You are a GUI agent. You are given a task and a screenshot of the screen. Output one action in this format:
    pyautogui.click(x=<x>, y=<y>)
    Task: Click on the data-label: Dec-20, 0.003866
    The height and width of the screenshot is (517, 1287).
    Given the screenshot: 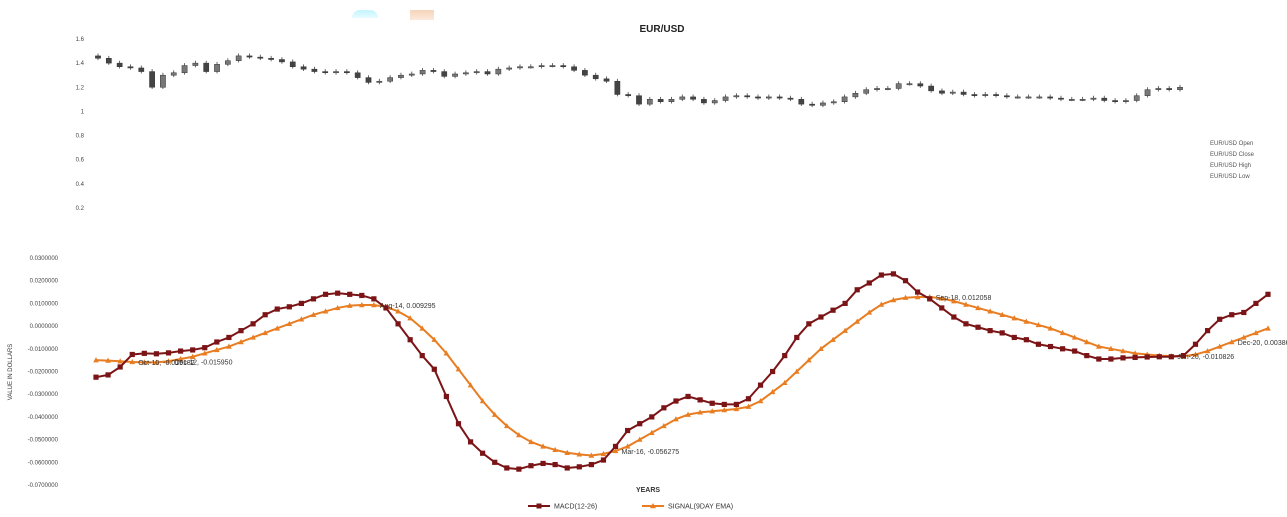 What is the action you would take?
    pyautogui.click(x=1262, y=343)
    